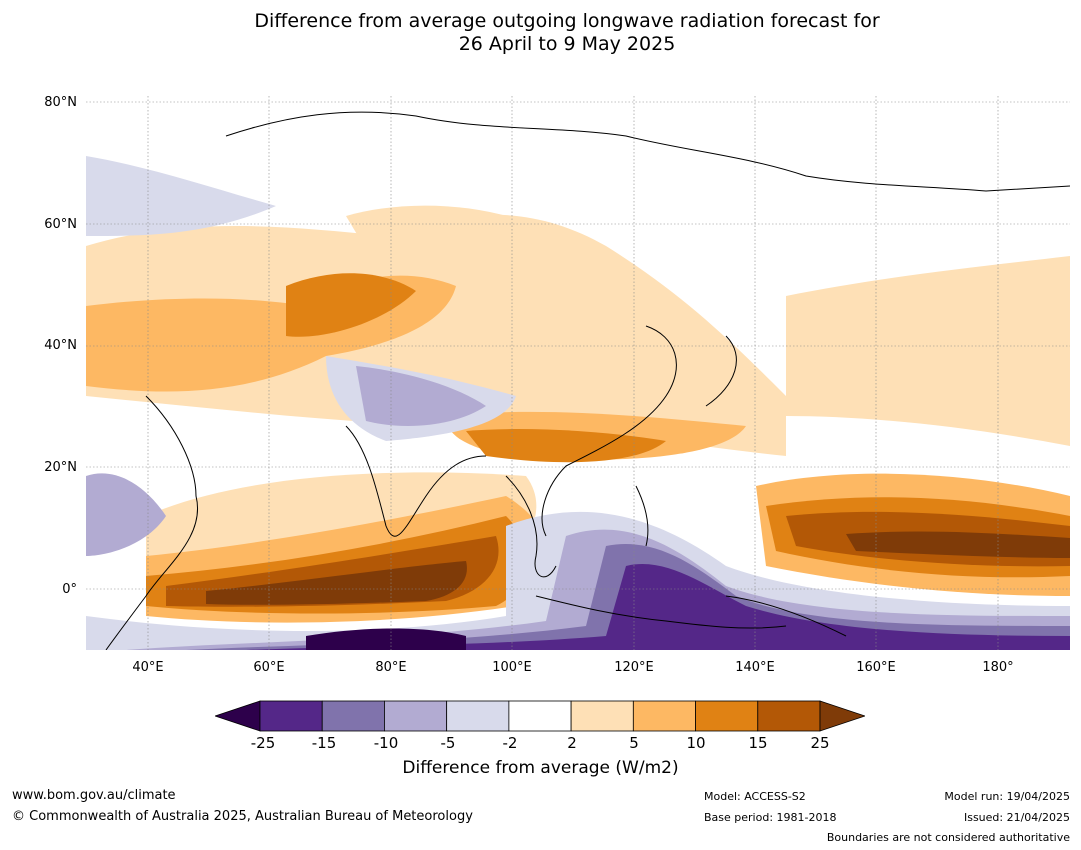 The width and height of the screenshot is (1081, 850). Describe the element at coordinates (386, 743) in the screenshot. I see `colorbar-tick-m10: -10` at that location.